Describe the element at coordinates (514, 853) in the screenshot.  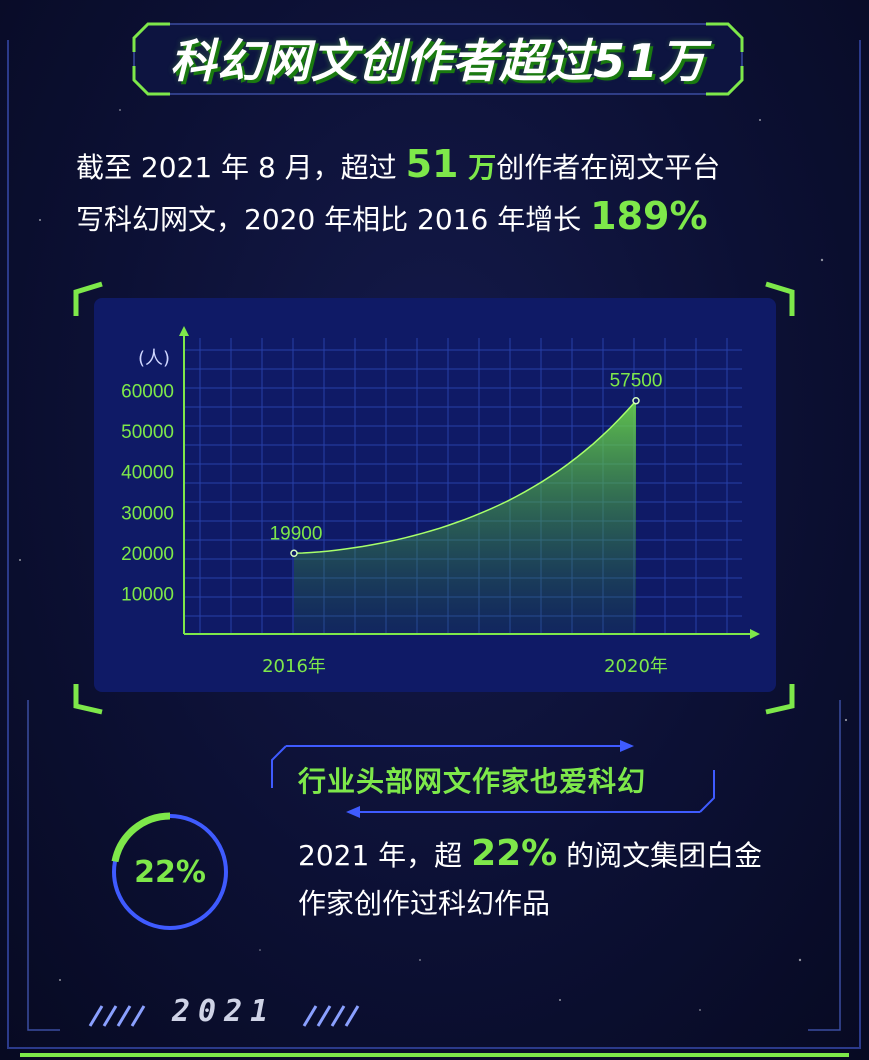
I see `section2-text-highlight: 22%` at that location.